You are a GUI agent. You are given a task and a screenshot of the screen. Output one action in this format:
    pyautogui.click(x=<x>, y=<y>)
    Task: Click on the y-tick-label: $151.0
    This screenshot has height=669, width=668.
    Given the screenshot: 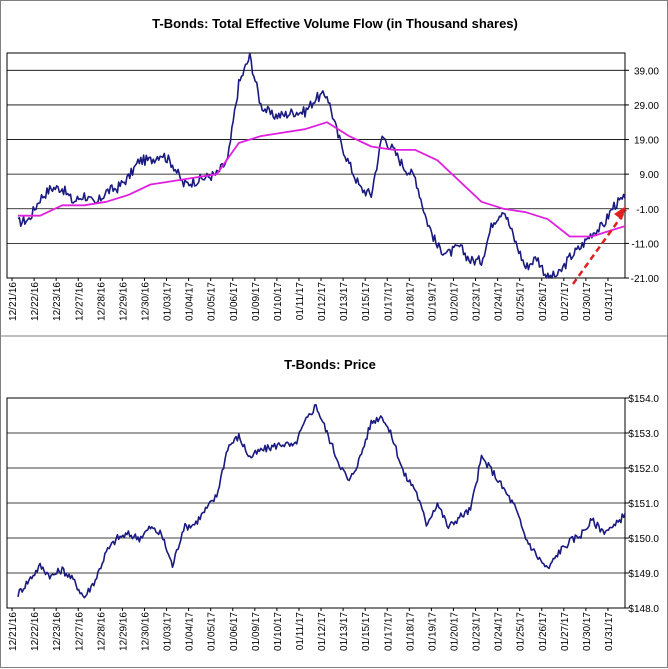 What is the action you would take?
    pyautogui.click(x=643, y=504)
    